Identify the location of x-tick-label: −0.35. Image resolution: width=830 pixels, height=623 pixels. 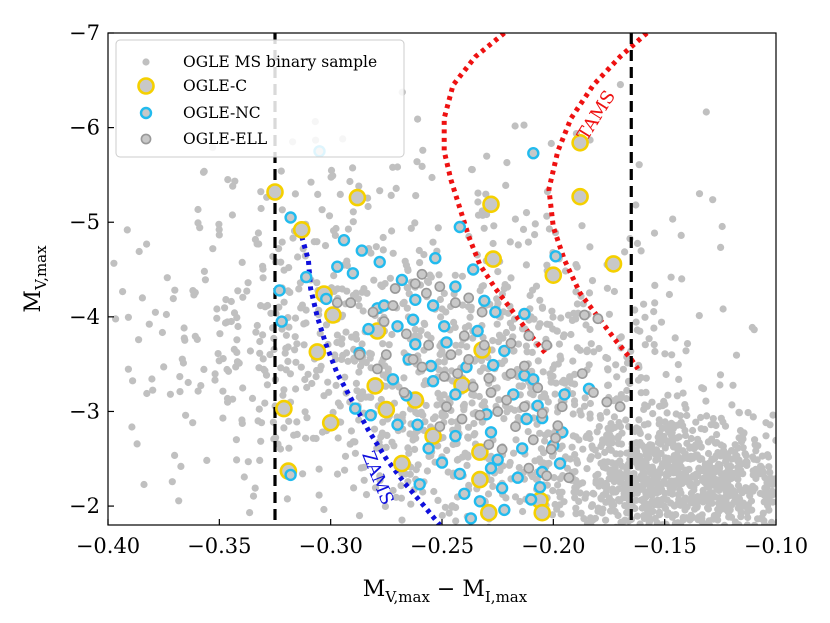
(219, 546).